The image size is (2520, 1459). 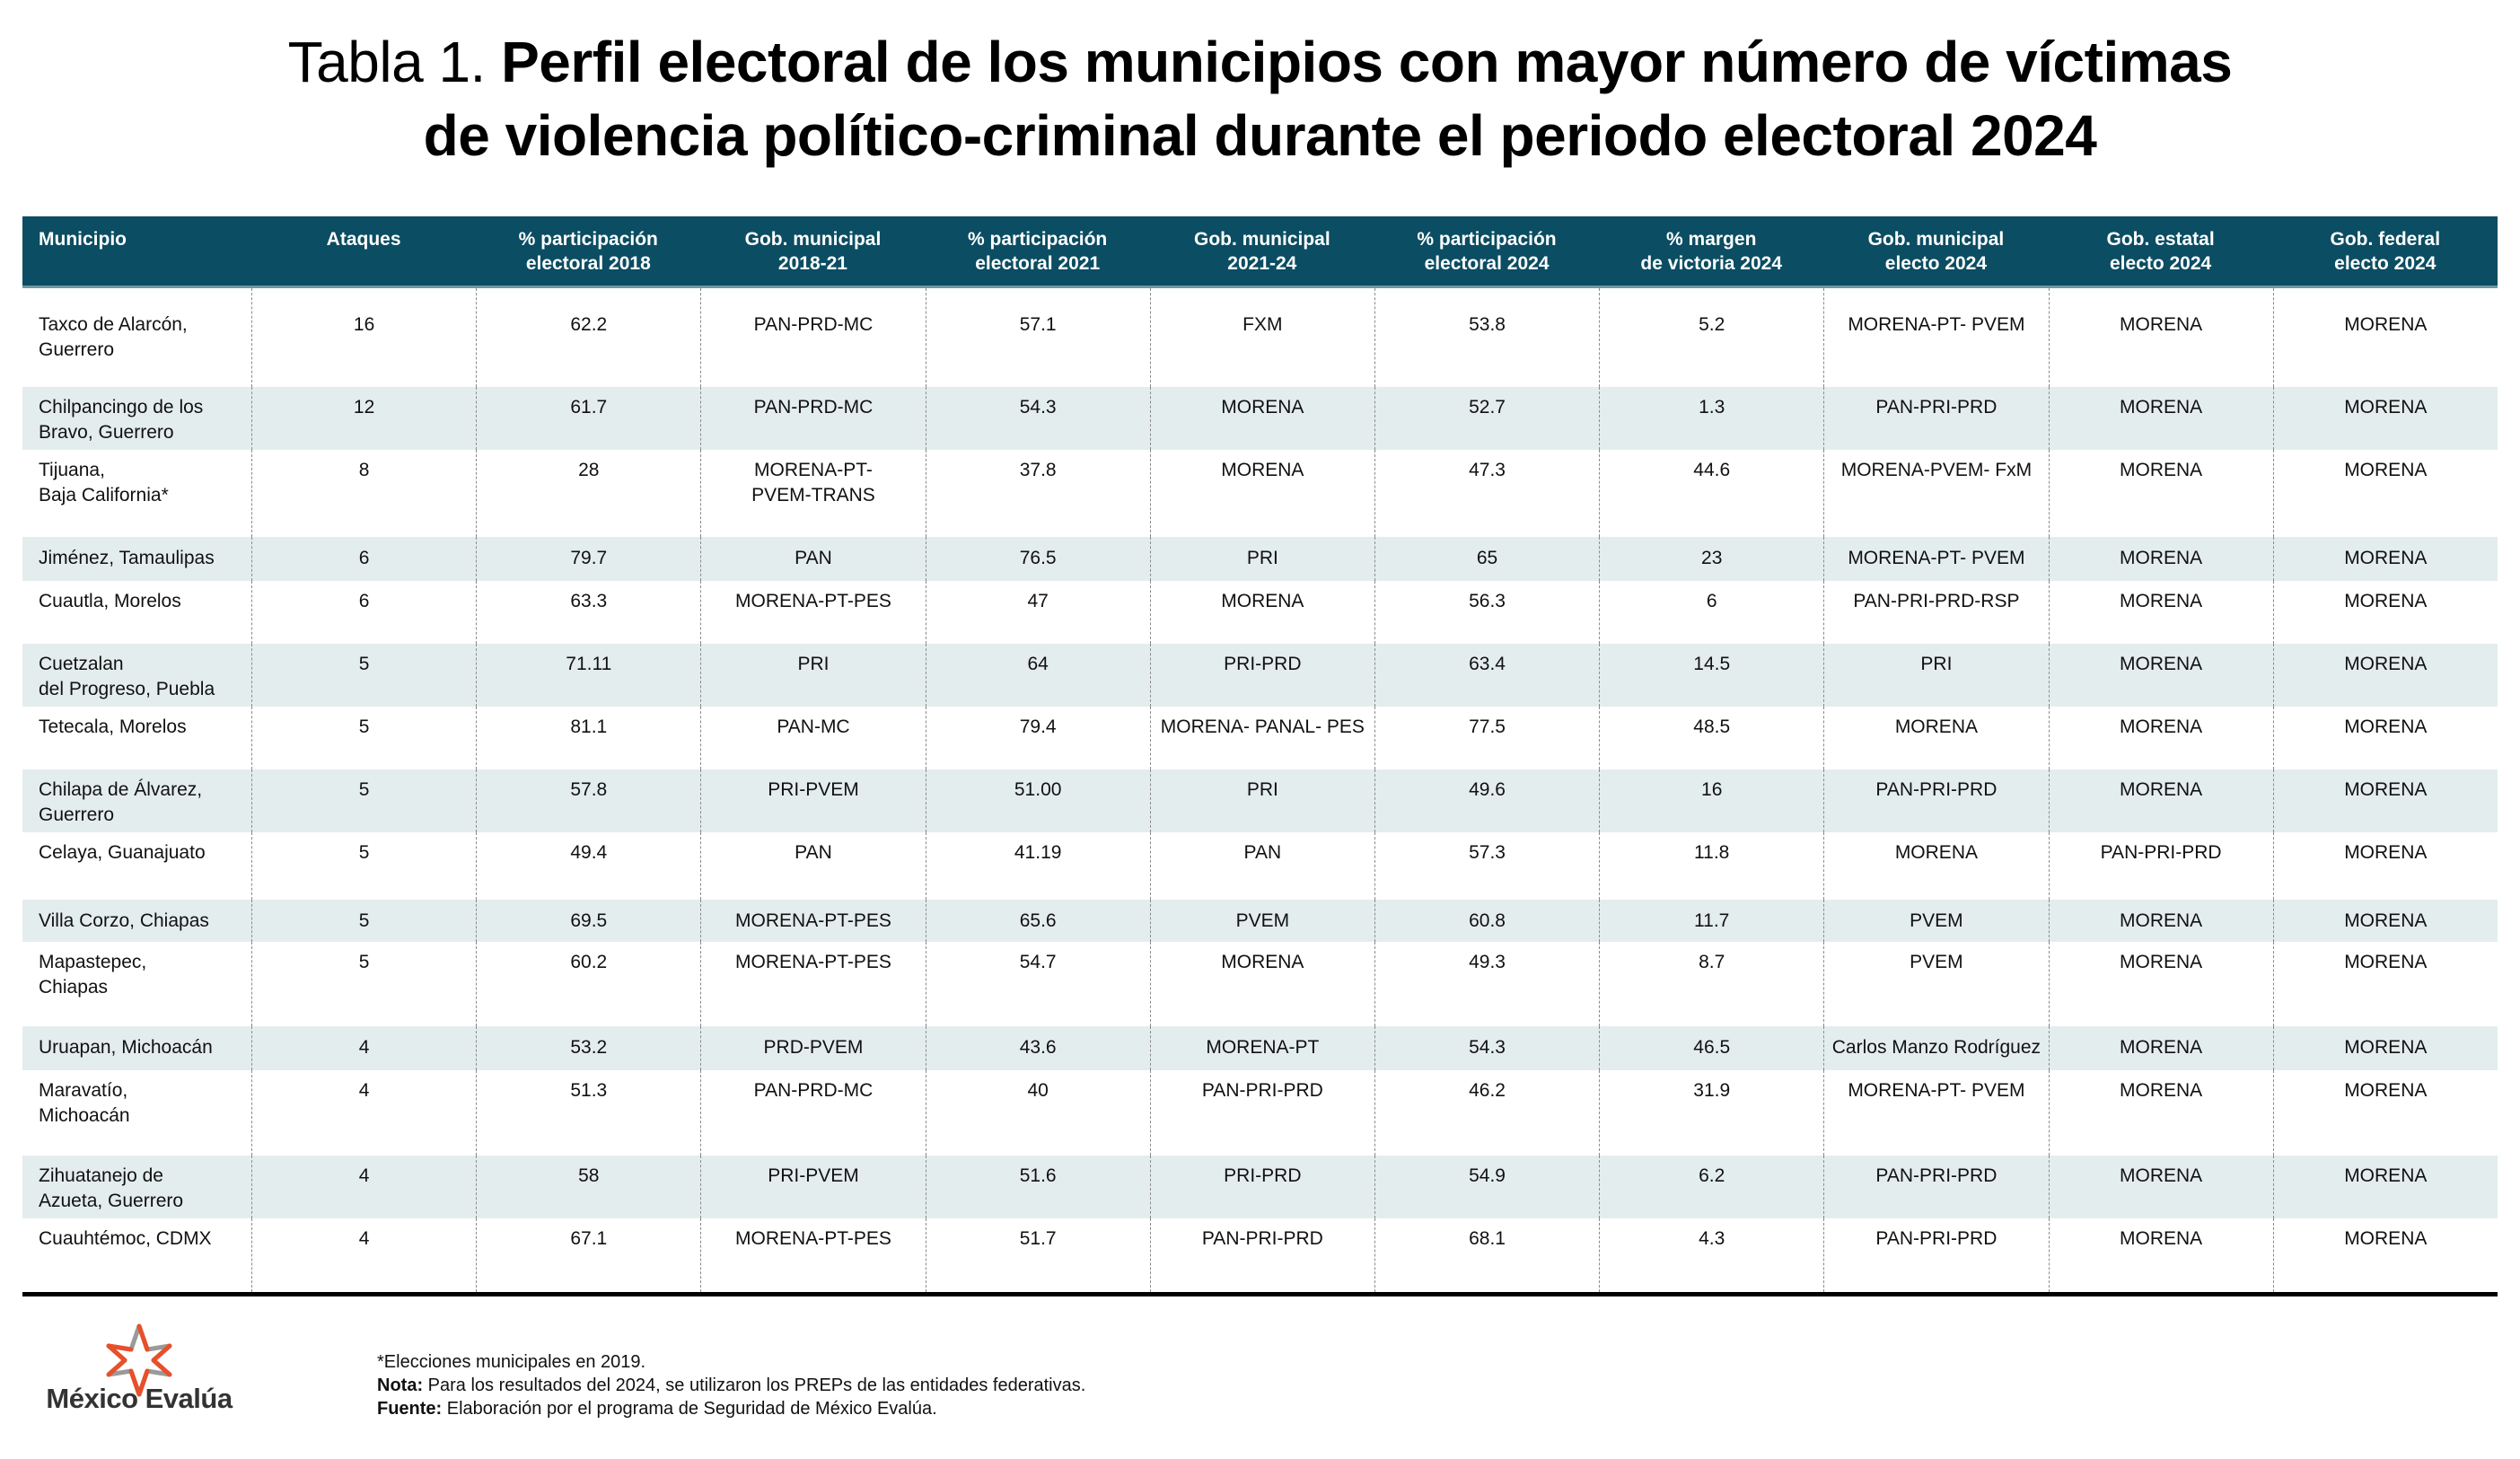 I want to click on table-cell: PRD-PVEM, so click(x=813, y=1048).